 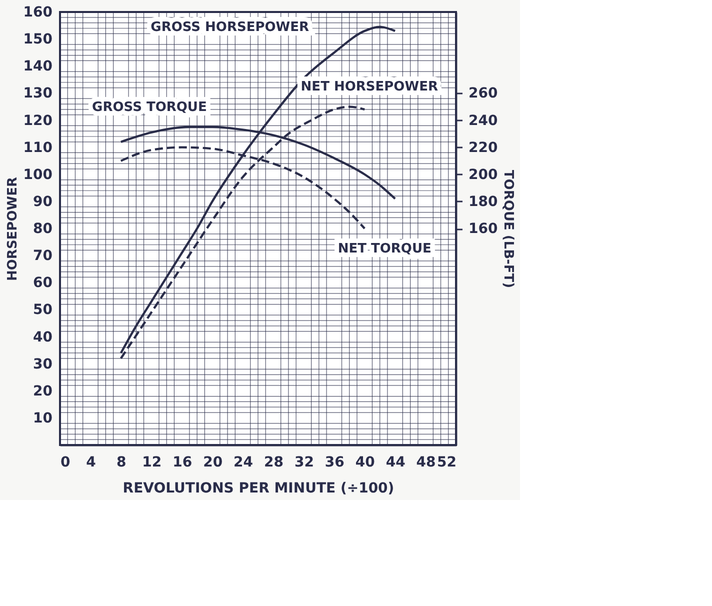 I want to click on y-tick-label: 90, so click(x=43, y=202).